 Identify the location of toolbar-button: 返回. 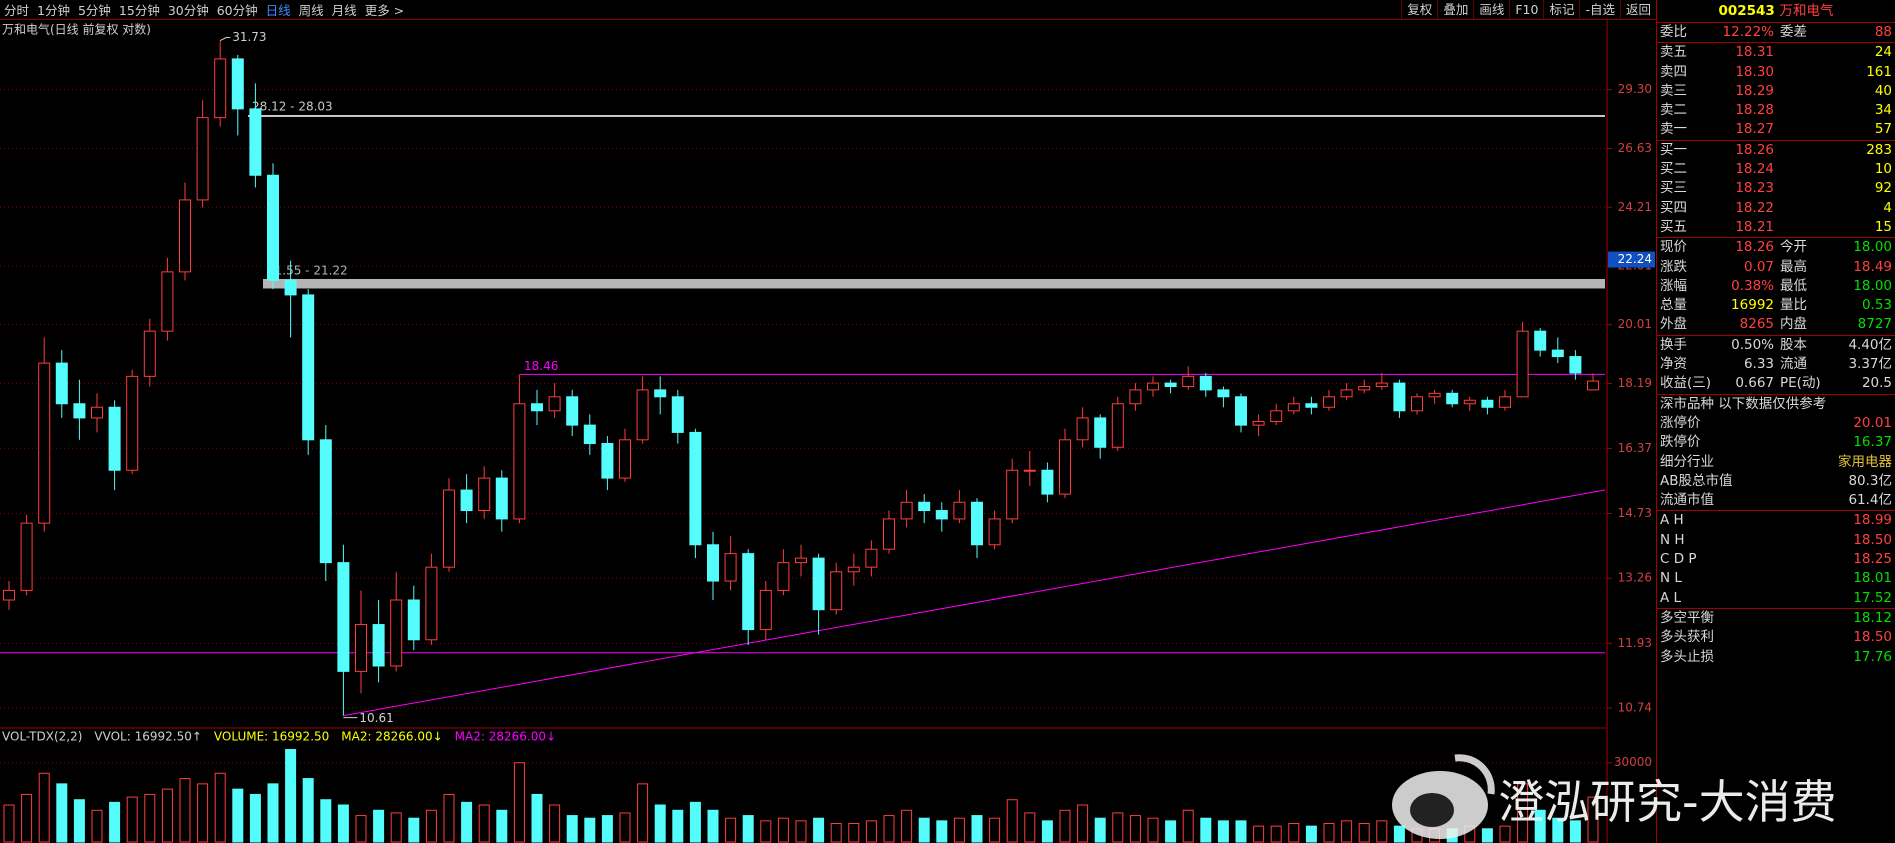
(1637, 9).